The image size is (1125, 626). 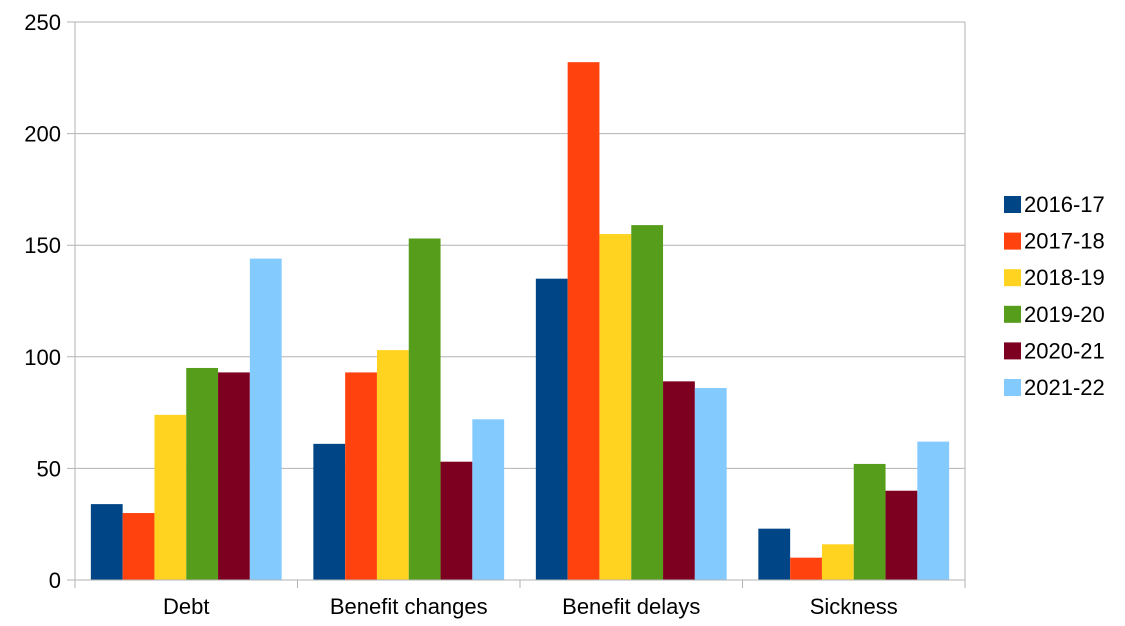 What do you see at coordinates (456, 520) in the screenshot?
I see `bar-2020-21-benefit-changes` at bounding box center [456, 520].